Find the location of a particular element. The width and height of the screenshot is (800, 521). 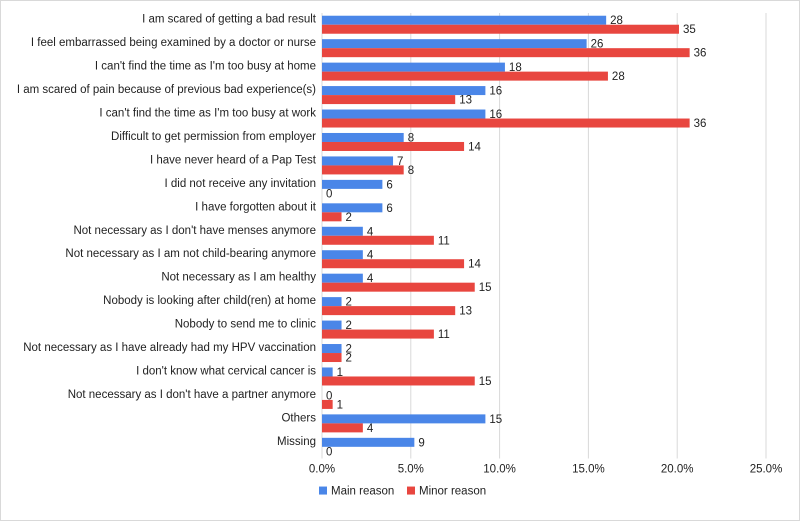

data-label-minor-reason: 28 is located at coordinates (618, 77).